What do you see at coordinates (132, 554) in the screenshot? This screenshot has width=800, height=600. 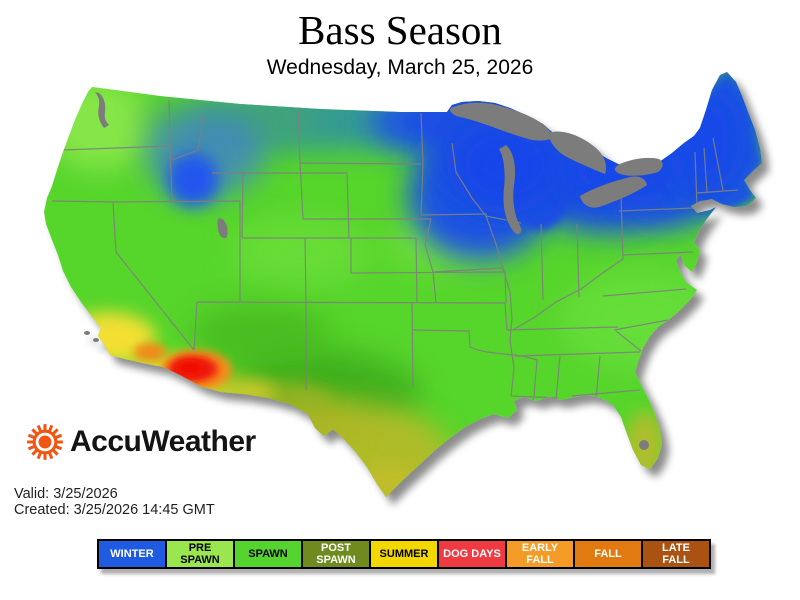 I see `legend-item-winter: WINTER` at bounding box center [132, 554].